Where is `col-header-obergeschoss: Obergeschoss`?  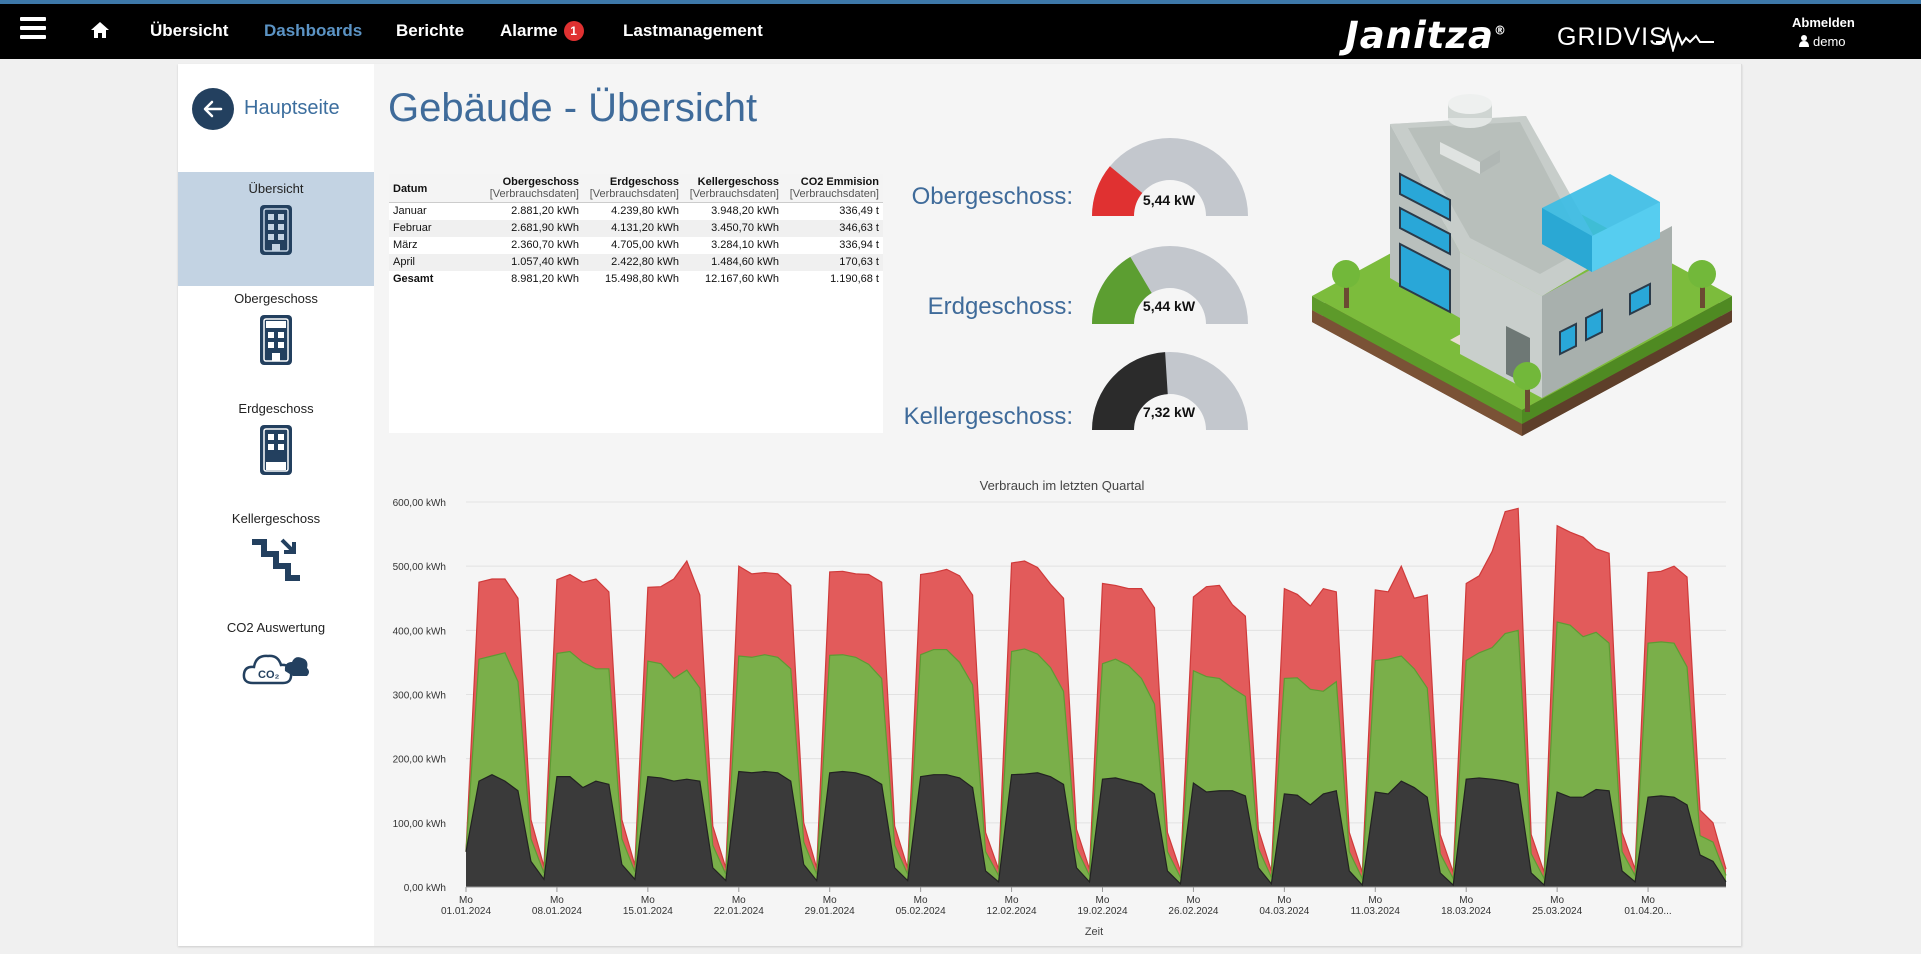 col-header-obergeschoss: Obergeschoss is located at coordinates (533, 181).